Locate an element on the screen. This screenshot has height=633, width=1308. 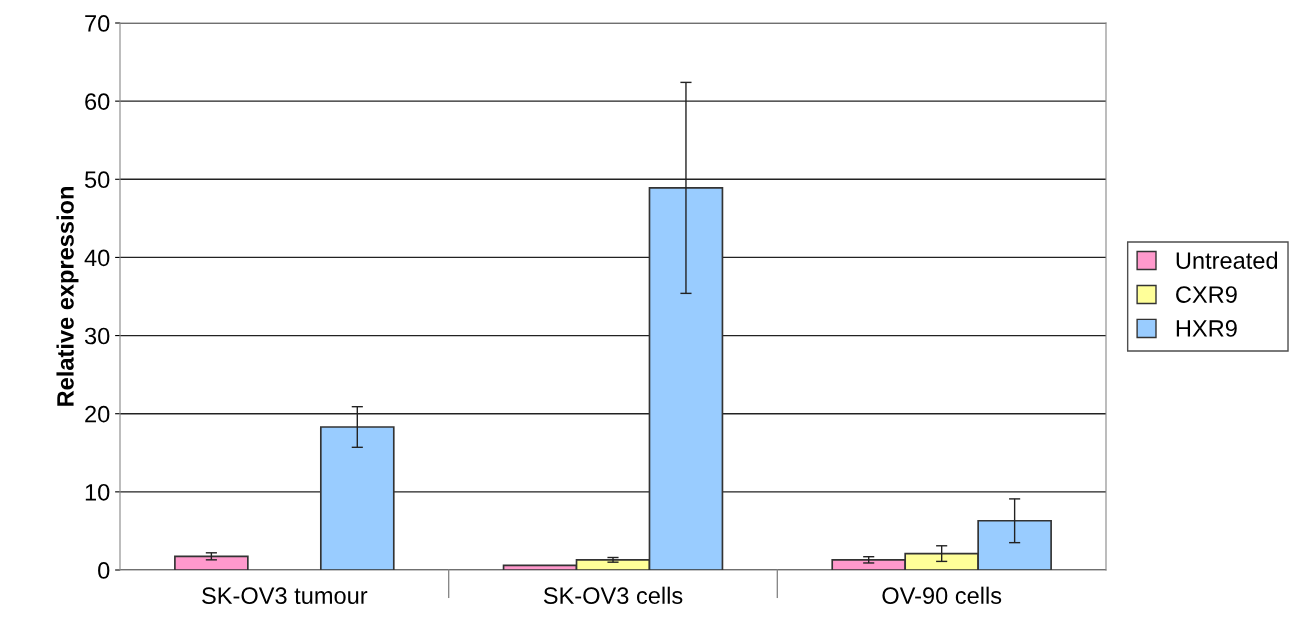
legend-label: CXR9 is located at coordinates (1206, 294).